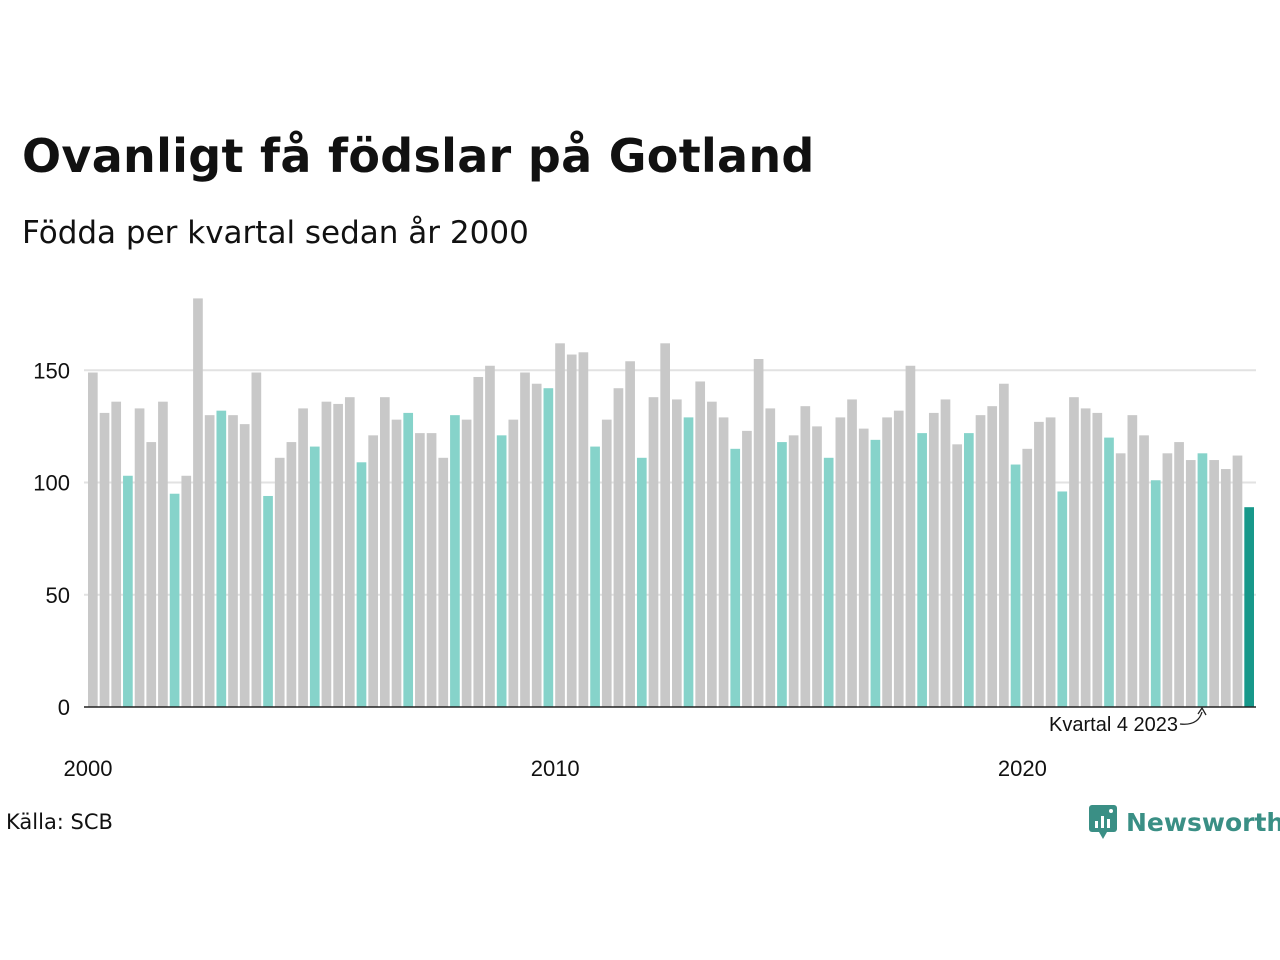  I want to click on brand-logo: Newsworthy, so click(1184, 822).